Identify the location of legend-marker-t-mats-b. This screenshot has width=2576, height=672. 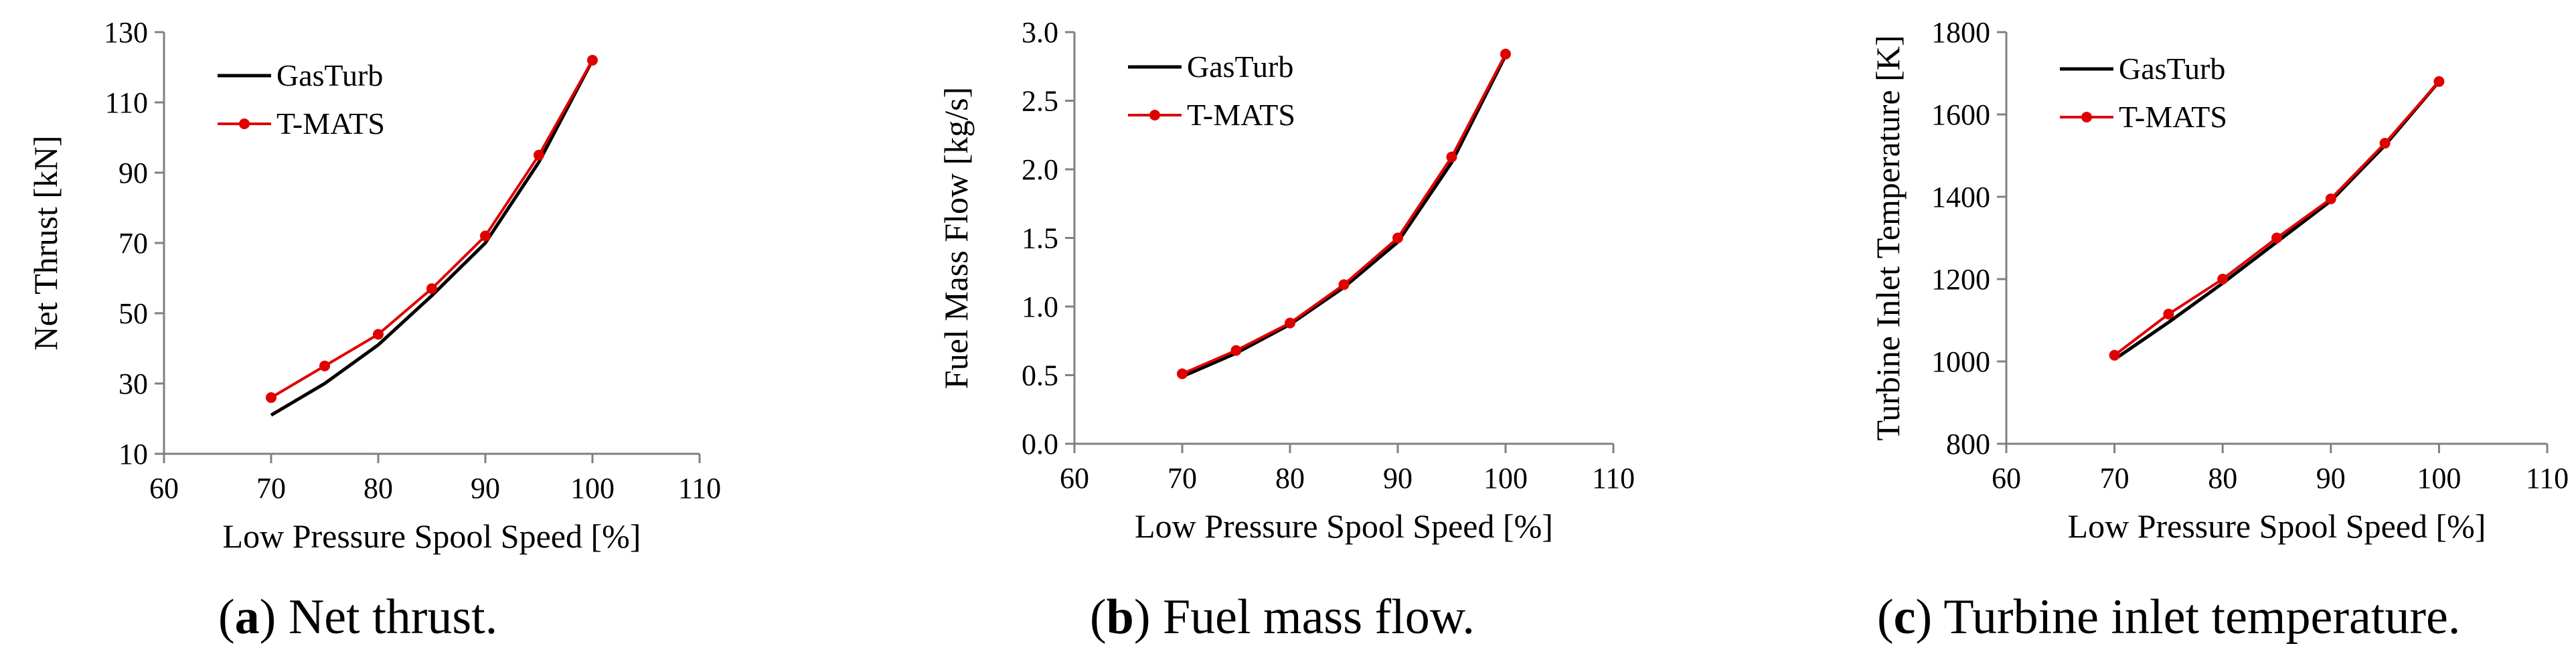
(1155, 115).